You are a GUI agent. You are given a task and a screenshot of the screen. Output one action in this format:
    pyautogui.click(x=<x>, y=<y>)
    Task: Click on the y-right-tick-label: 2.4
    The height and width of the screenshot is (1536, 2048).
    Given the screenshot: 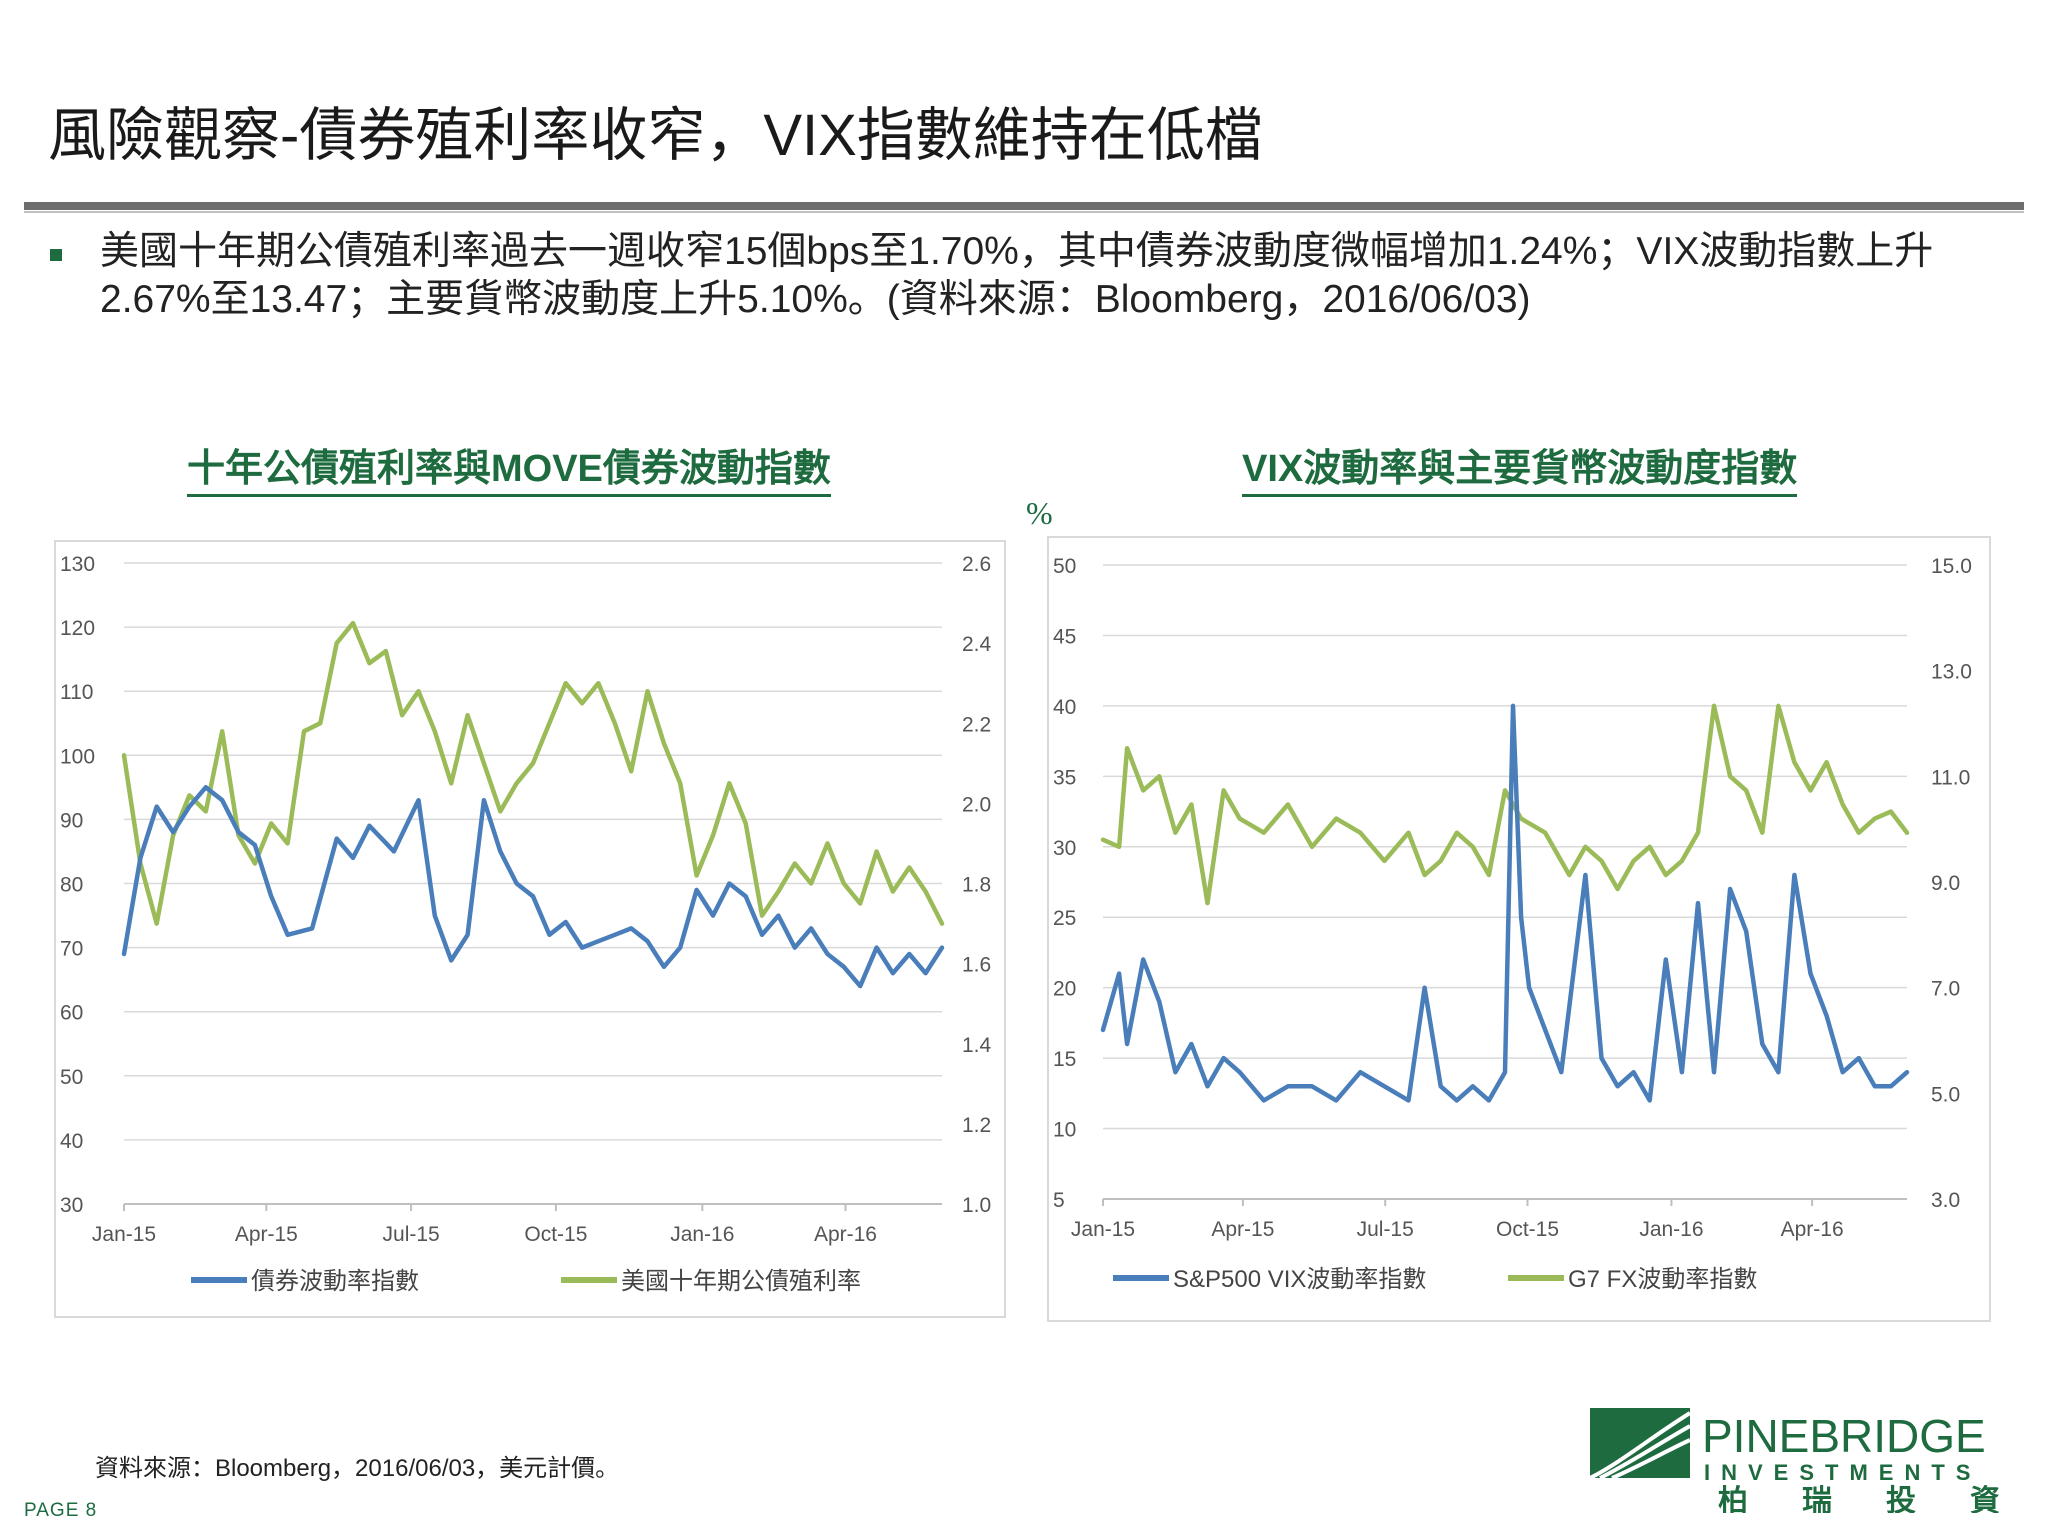 What is the action you would take?
    pyautogui.click(x=977, y=644)
    